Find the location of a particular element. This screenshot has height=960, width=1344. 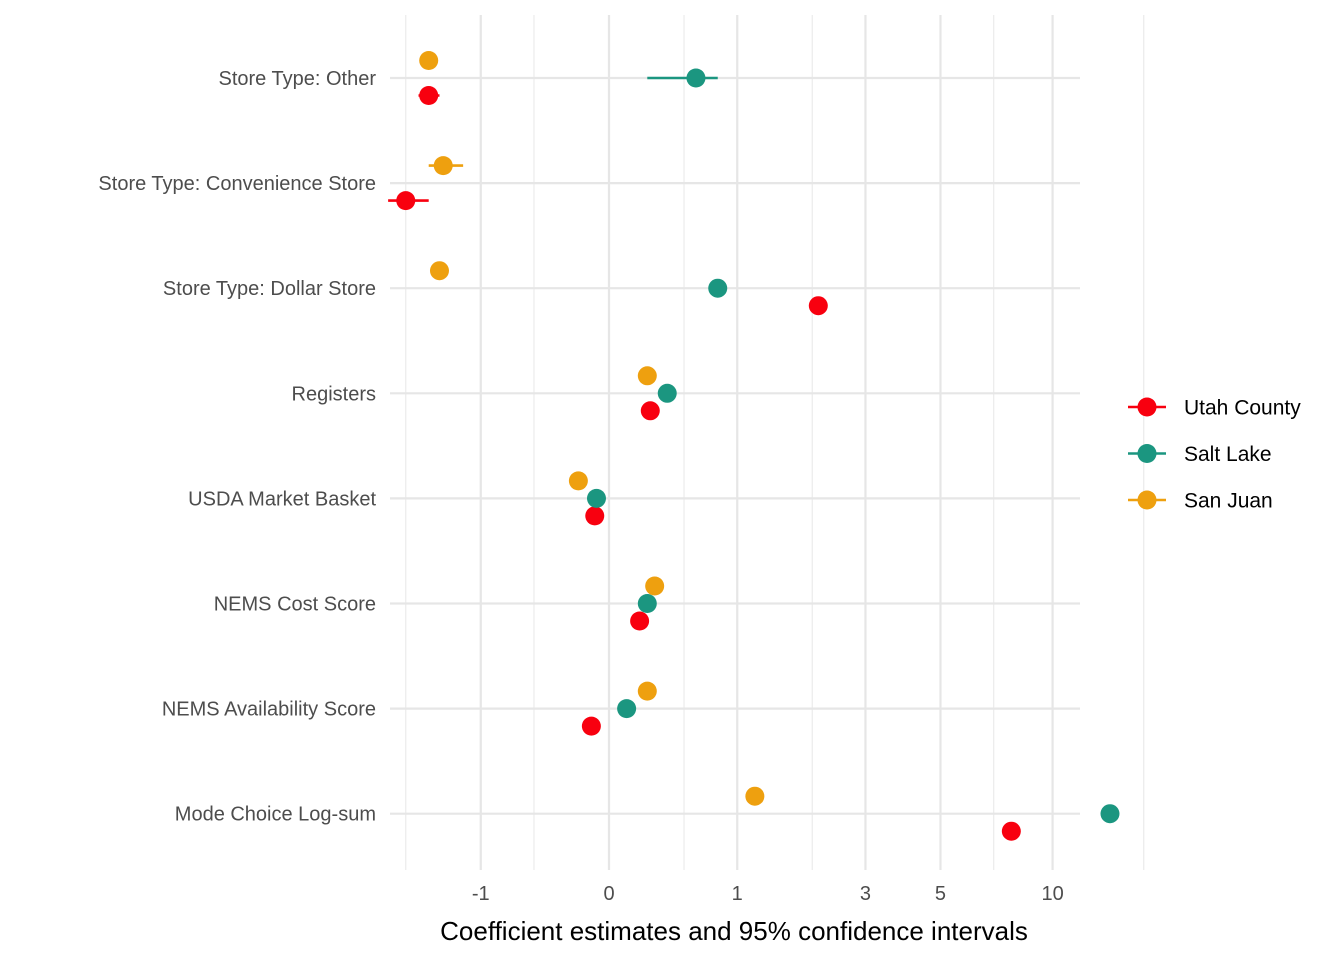

y-tick-label: Registers is located at coordinates (334, 394).